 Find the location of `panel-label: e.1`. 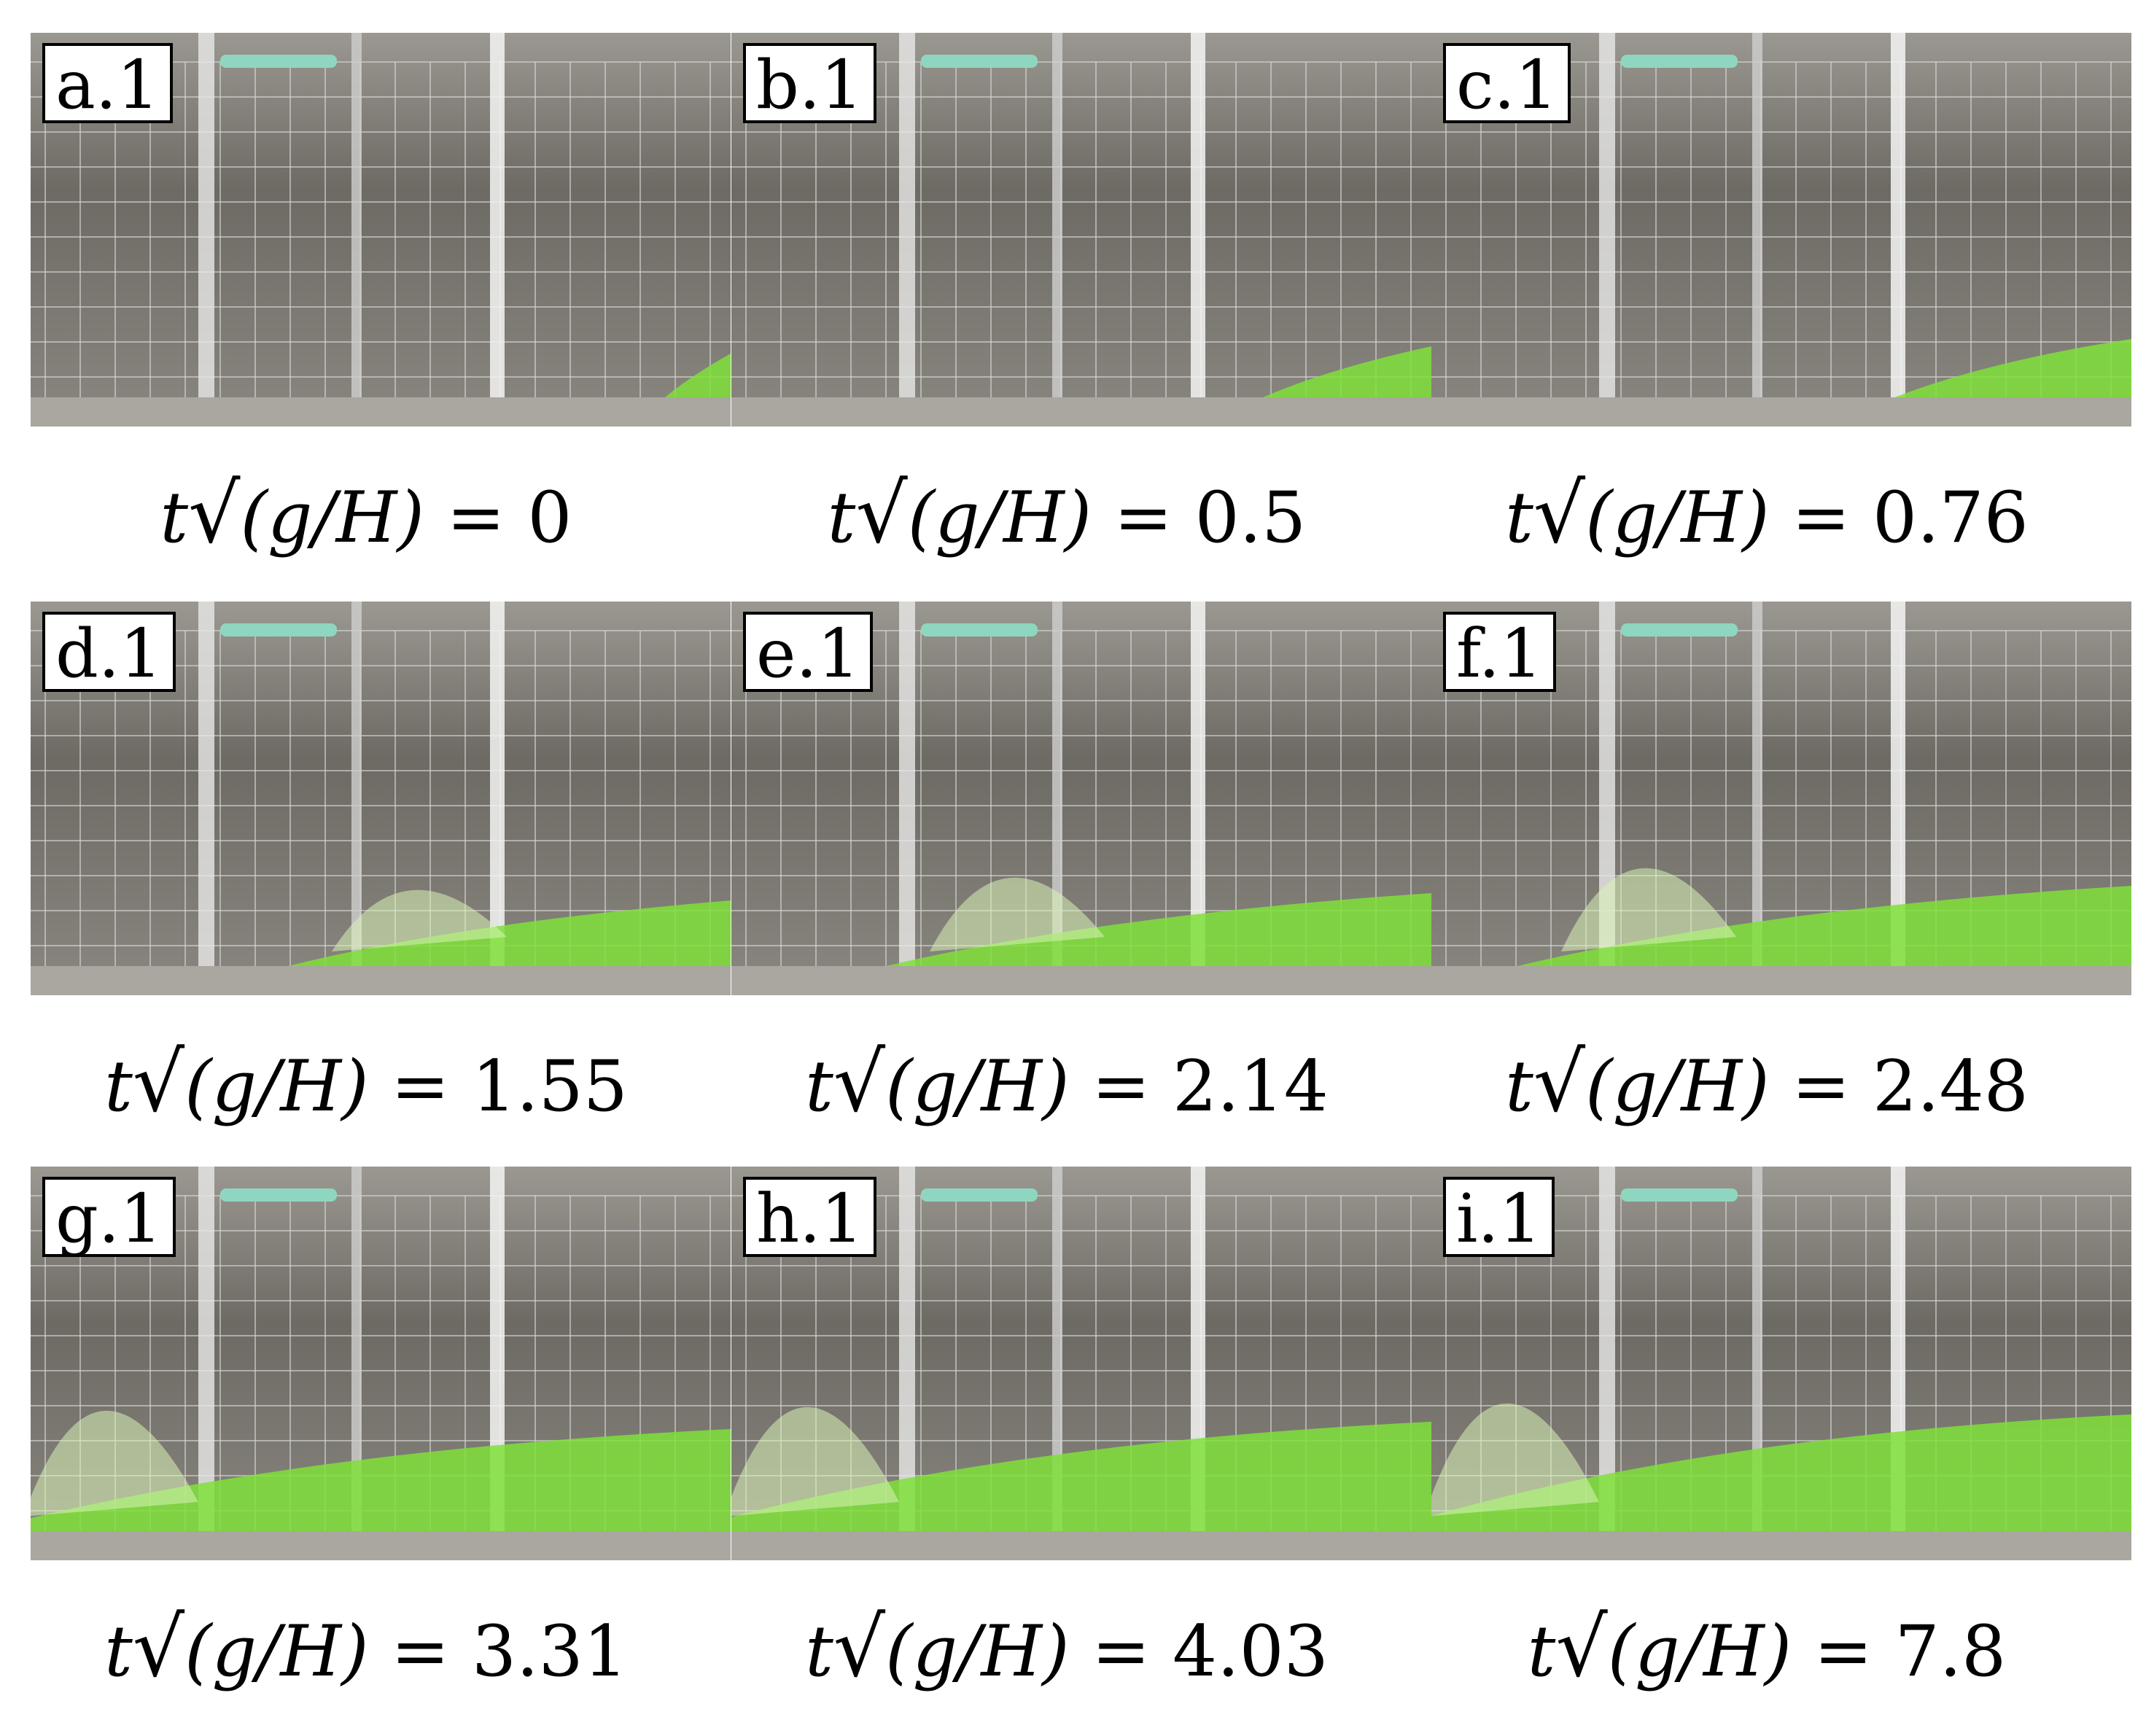

panel-label: e.1 is located at coordinates (809, 652).